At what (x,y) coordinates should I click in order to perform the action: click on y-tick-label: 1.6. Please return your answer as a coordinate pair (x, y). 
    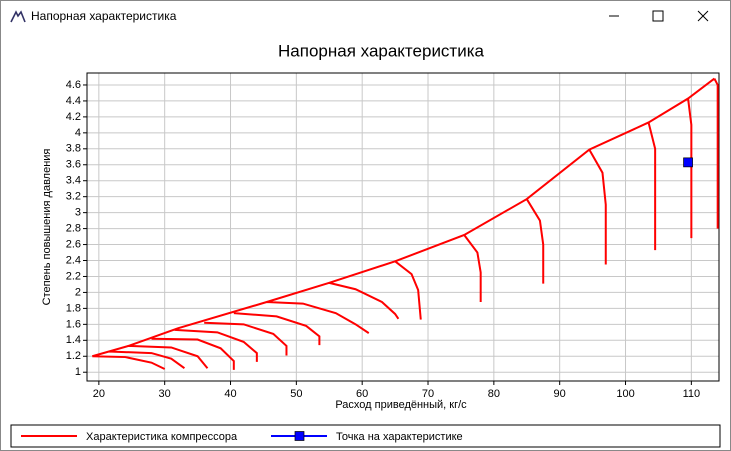
    Looking at the image, I should click on (73, 324).